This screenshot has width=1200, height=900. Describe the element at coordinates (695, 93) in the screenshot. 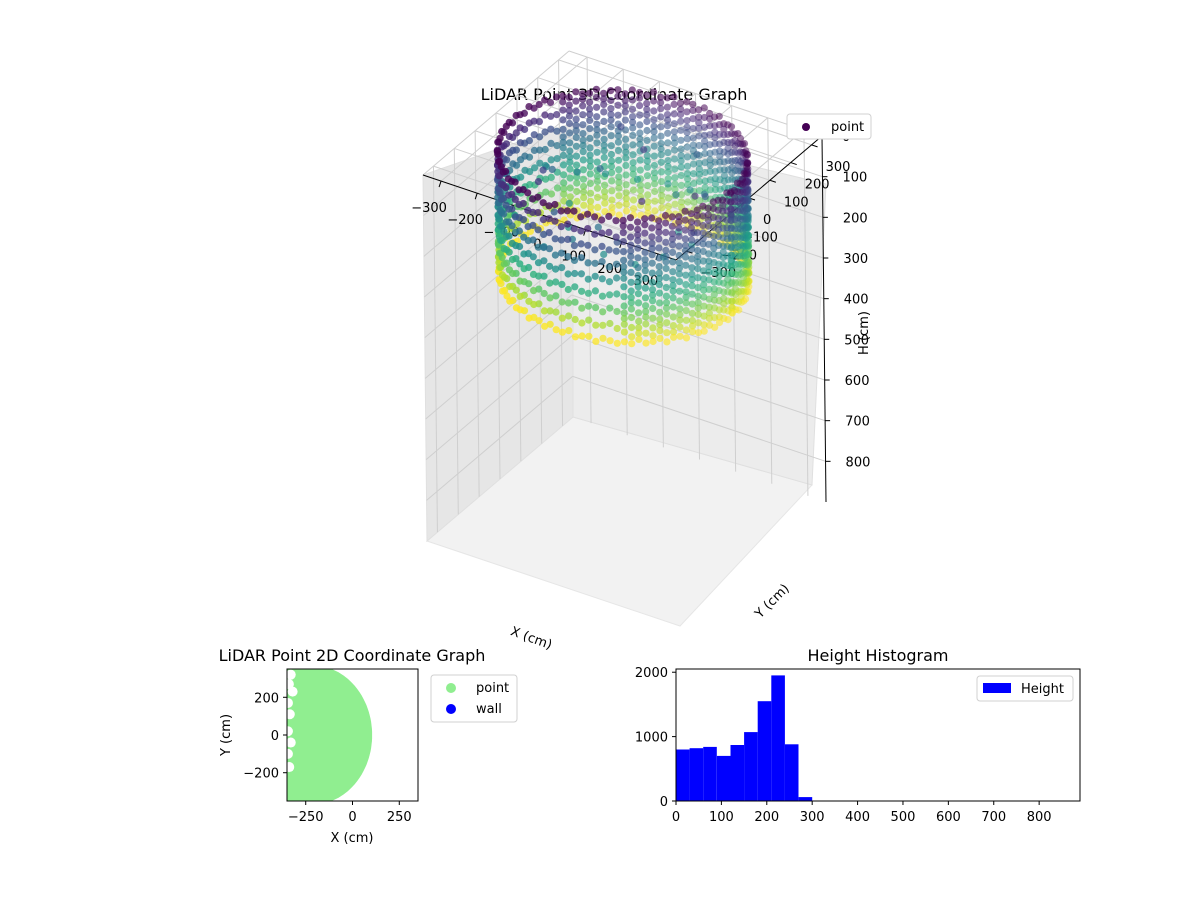

I see `grid-line-z-back` at that location.